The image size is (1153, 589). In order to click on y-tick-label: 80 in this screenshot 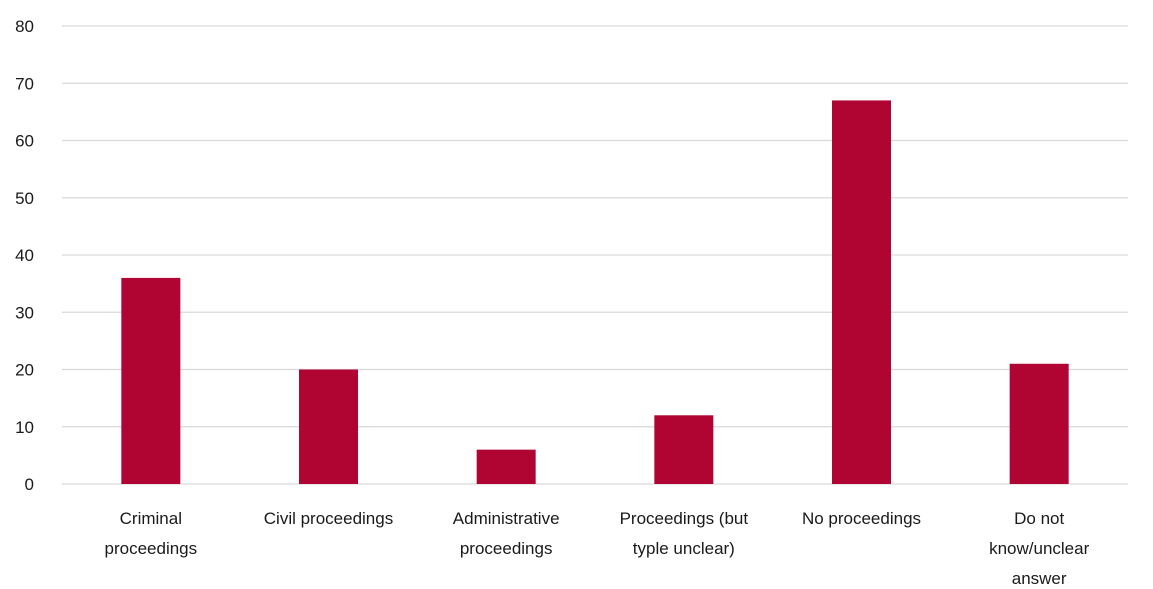, I will do `click(24, 26)`.